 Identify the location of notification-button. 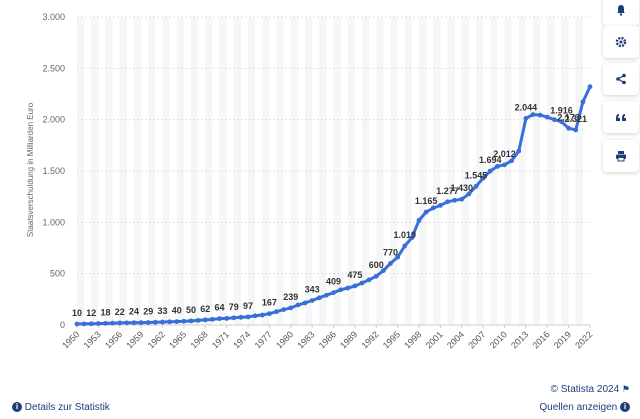
(621, 13).